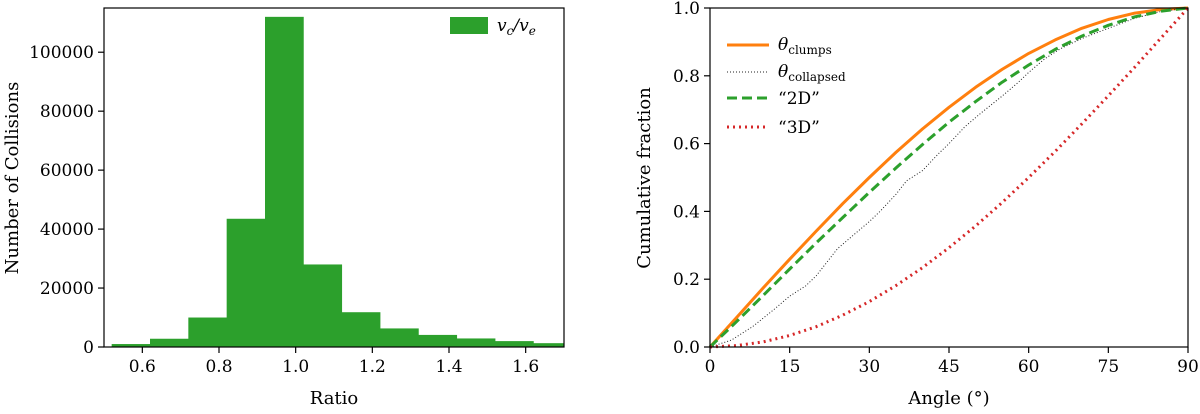  What do you see at coordinates (218, 367) in the screenshot?
I see `x-tick-label: 0.8` at bounding box center [218, 367].